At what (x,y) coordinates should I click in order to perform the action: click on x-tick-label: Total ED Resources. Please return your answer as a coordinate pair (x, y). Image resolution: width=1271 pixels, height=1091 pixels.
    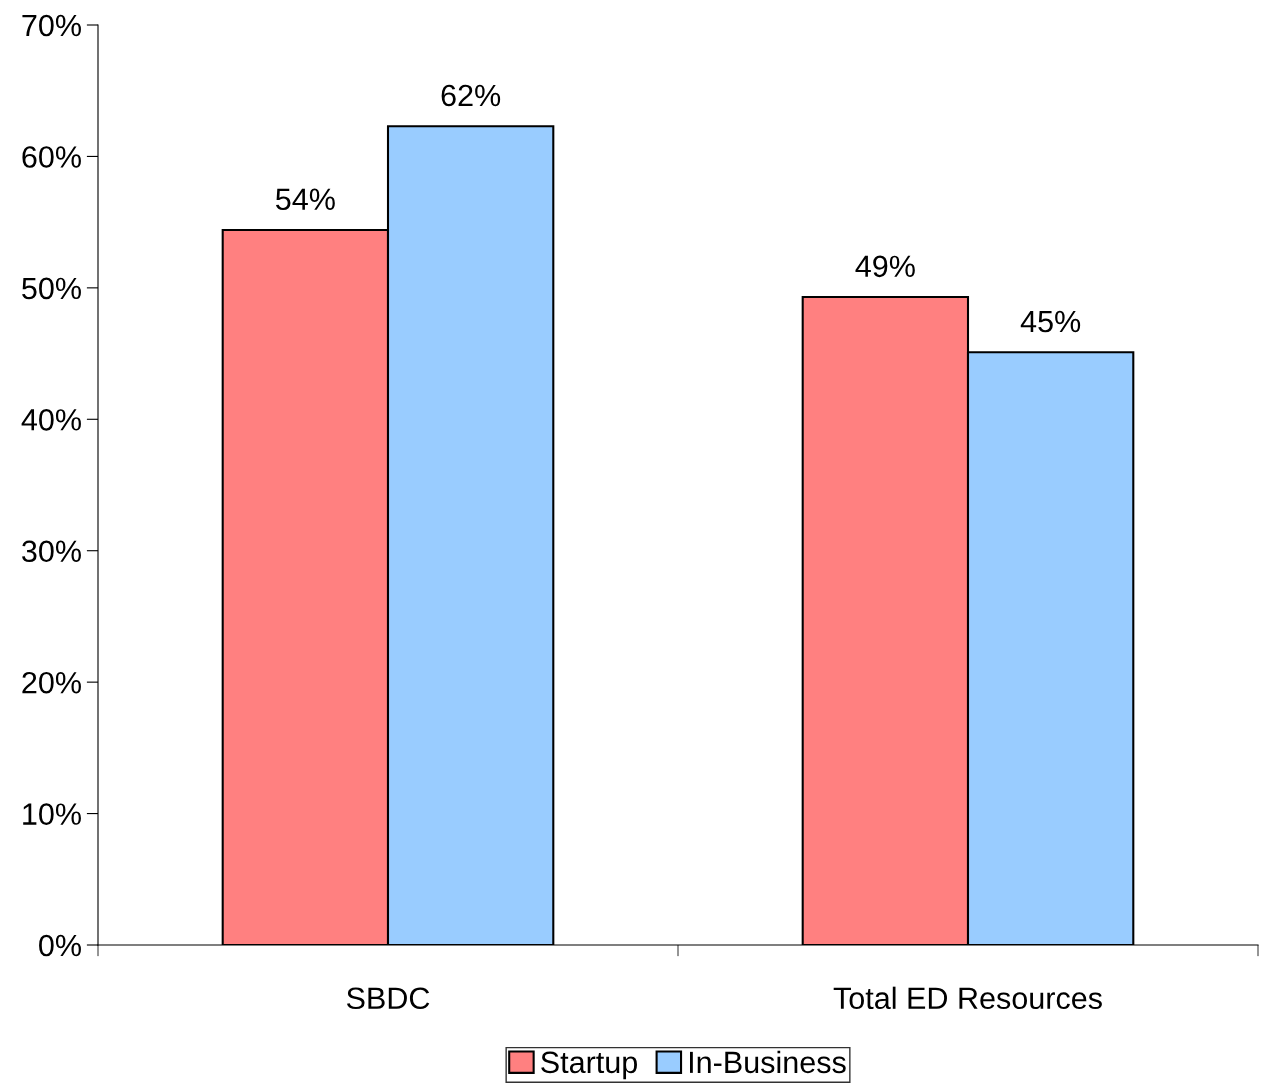
    Looking at the image, I should click on (967, 998).